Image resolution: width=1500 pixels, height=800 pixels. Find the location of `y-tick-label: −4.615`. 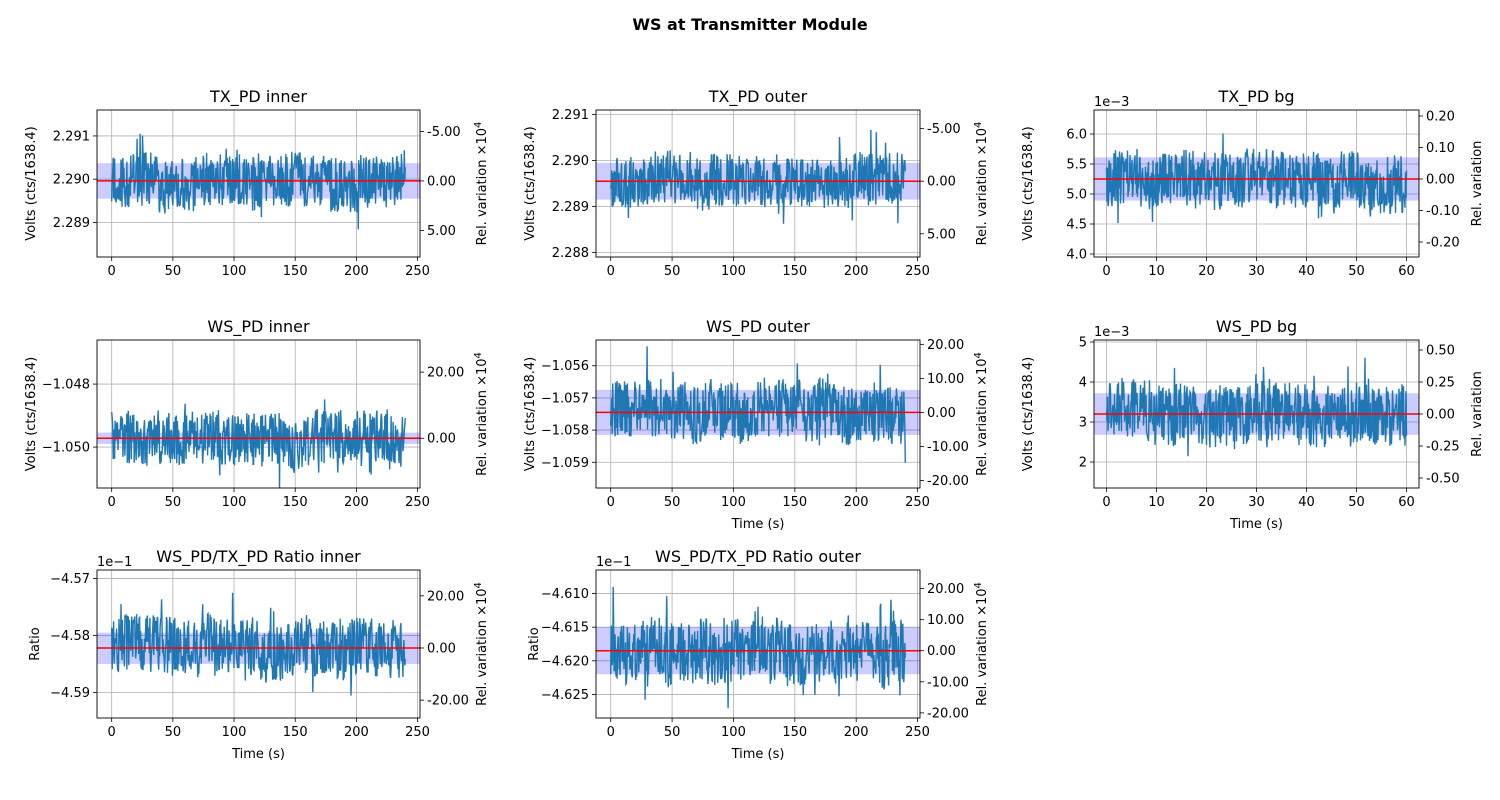

y-tick-label: −4.615 is located at coordinates (565, 628).